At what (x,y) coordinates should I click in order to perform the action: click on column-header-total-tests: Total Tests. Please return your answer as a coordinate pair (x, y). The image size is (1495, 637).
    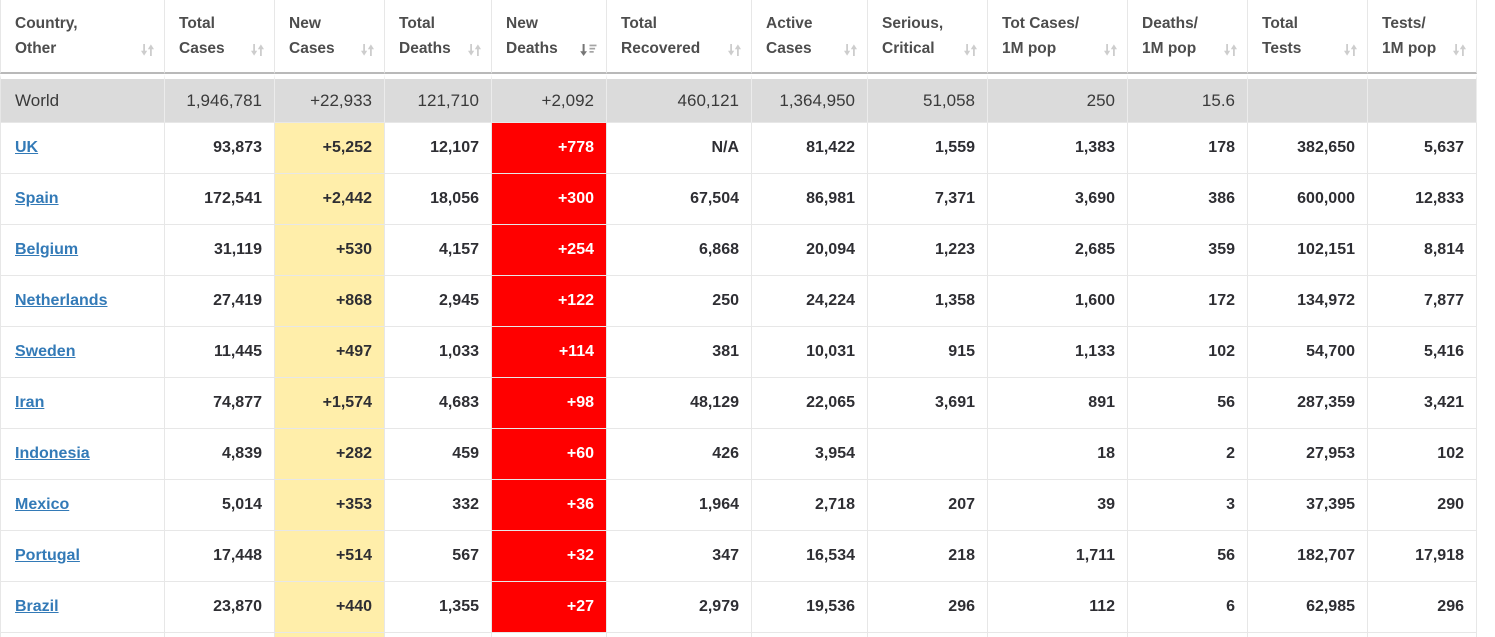
    Looking at the image, I should click on (1308, 37).